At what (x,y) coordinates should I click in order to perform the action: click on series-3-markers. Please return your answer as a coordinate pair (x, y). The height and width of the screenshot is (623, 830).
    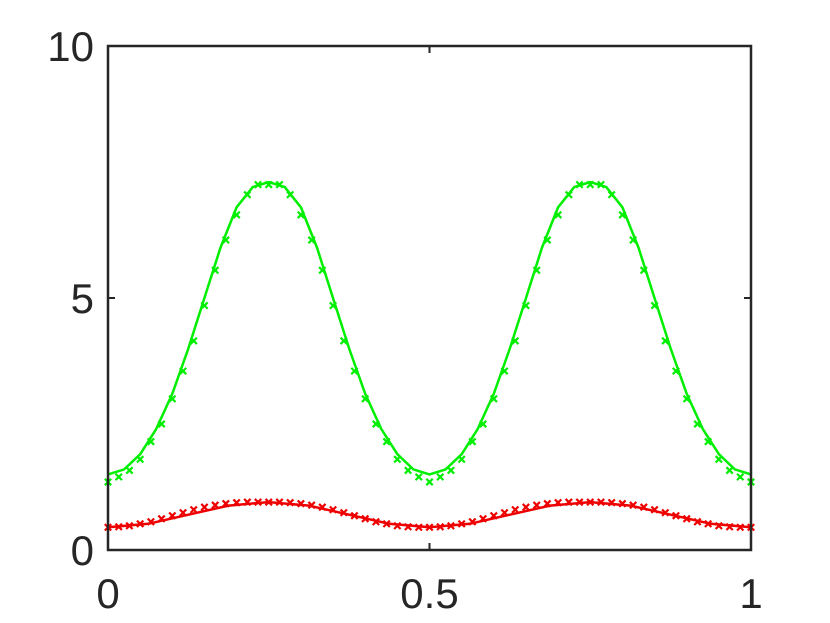
    Looking at the image, I should click on (429, 515).